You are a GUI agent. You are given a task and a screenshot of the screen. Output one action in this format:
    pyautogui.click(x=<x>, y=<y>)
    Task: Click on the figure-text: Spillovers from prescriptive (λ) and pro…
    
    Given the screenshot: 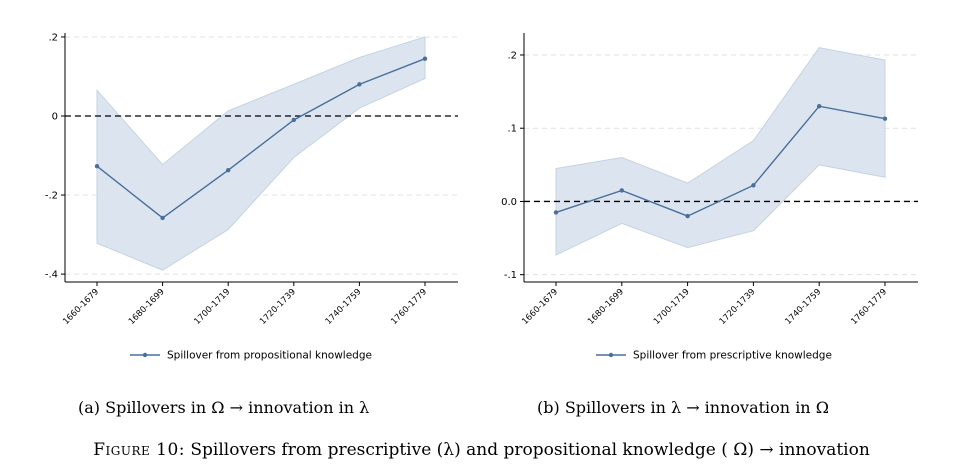 What is the action you would take?
    pyautogui.click(x=530, y=450)
    